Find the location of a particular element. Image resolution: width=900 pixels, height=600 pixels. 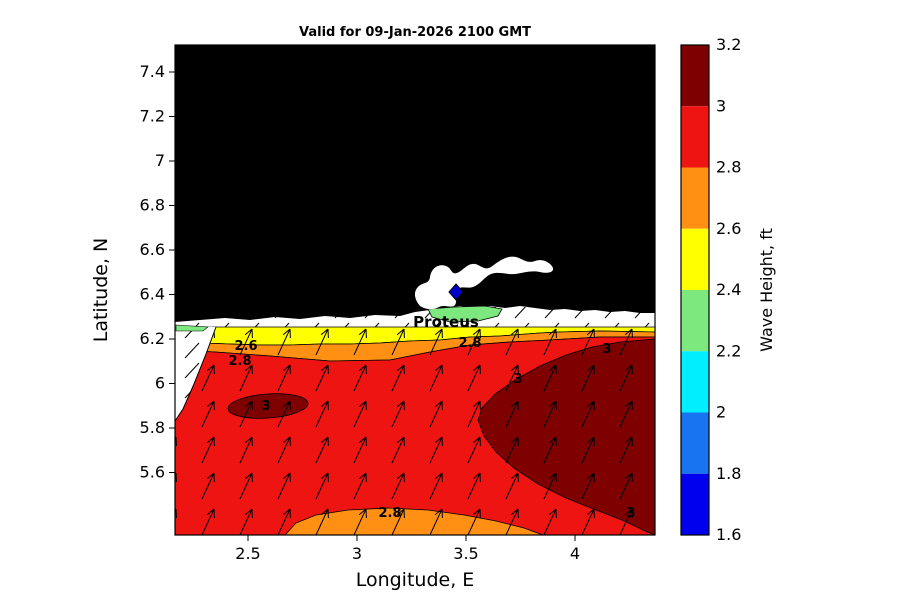

contour-label-3-northeast: 3 is located at coordinates (606, 349).